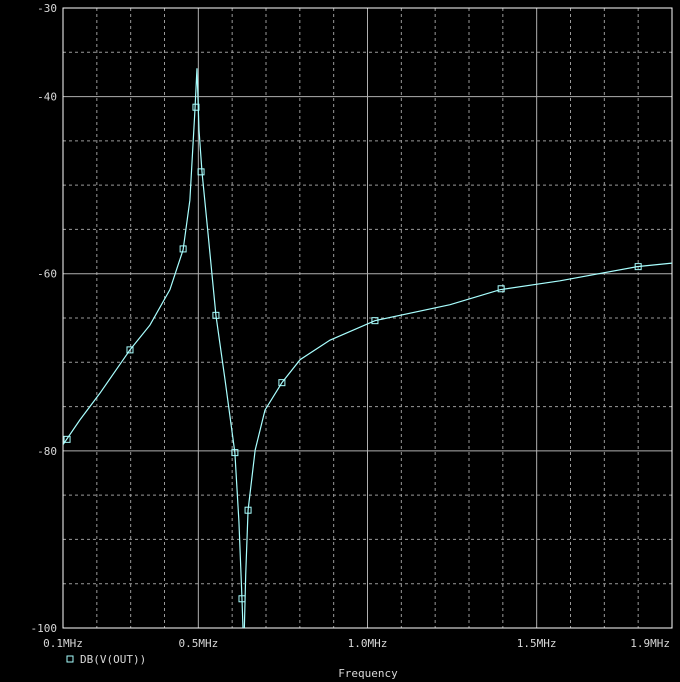  What do you see at coordinates (47, 274) in the screenshot?
I see `y-tick-label: -60` at bounding box center [47, 274].